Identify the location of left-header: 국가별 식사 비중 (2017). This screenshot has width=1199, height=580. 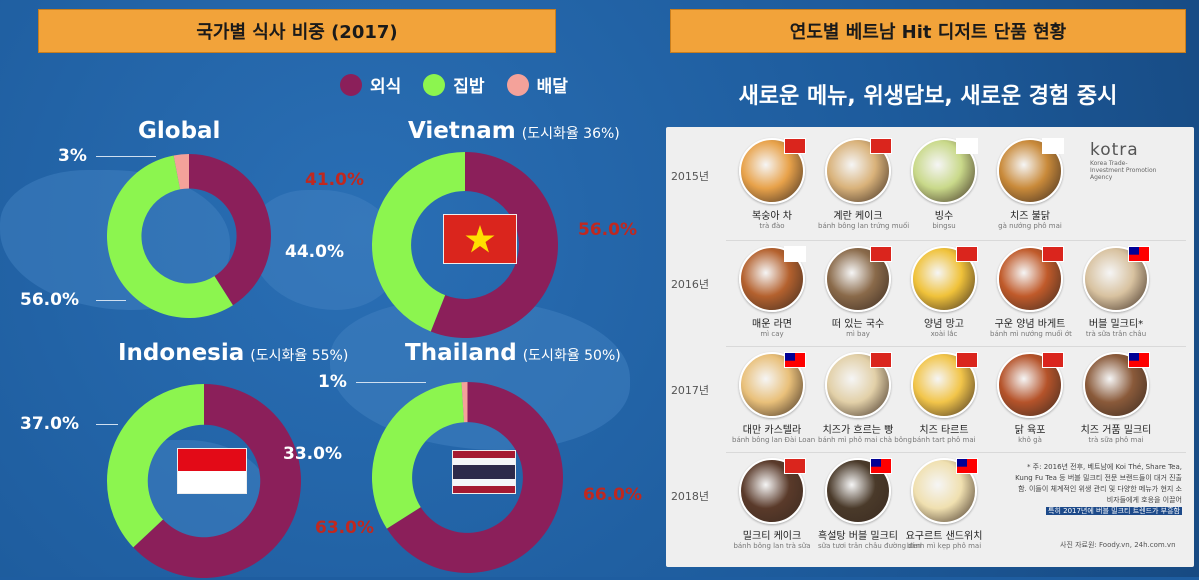
(297, 31).